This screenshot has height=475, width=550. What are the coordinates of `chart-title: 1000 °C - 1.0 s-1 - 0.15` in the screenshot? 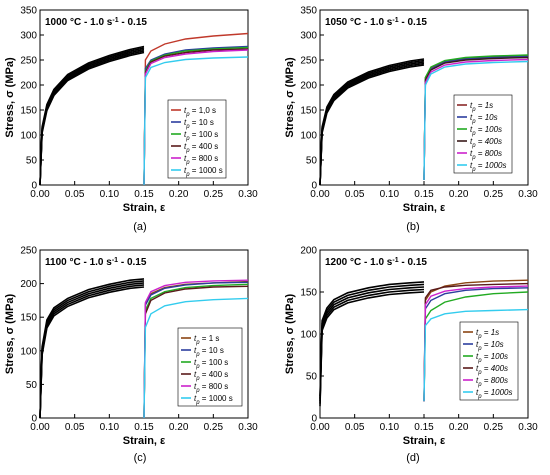 It's located at (96, 23).